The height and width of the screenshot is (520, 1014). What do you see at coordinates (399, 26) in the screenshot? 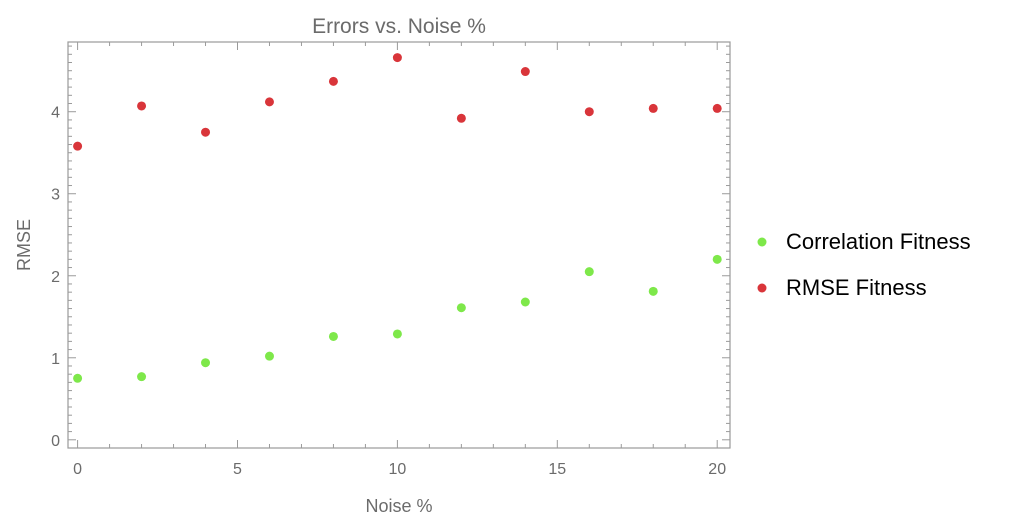
I see `chart-title: Errors vs. Noise %` at bounding box center [399, 26].